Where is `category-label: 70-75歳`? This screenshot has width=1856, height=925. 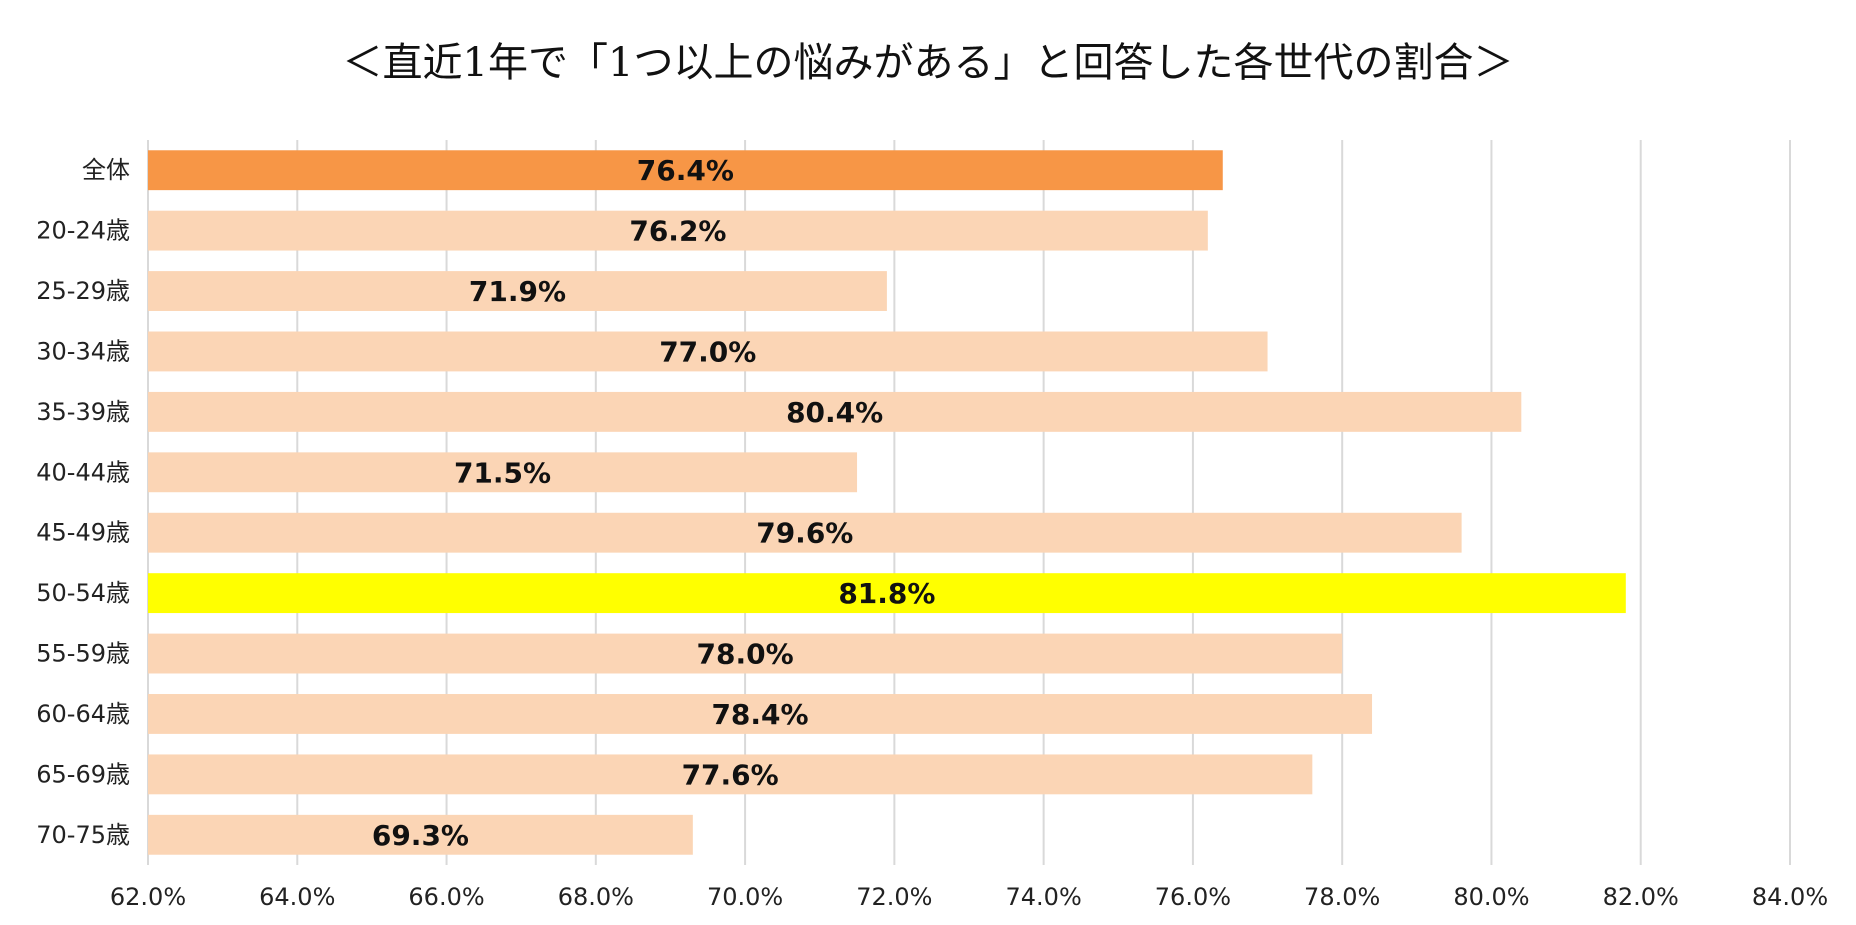
category-label: 70-75歳 is located at coordinates (83, 835).